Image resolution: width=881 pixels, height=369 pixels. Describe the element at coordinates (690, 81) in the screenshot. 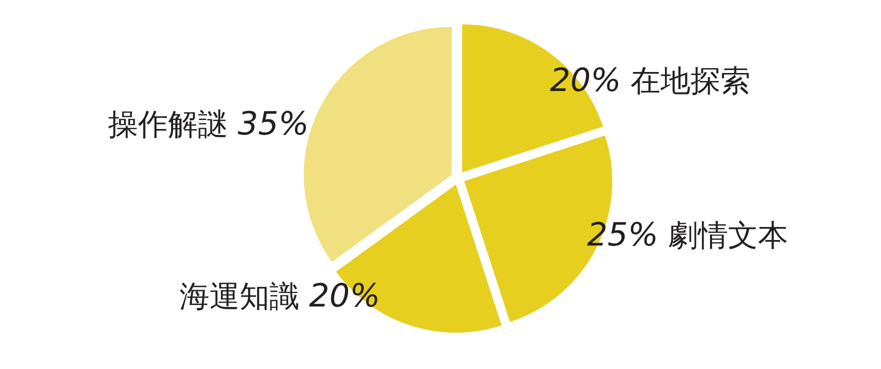

I see `slice-label: 在地探索` at that location.